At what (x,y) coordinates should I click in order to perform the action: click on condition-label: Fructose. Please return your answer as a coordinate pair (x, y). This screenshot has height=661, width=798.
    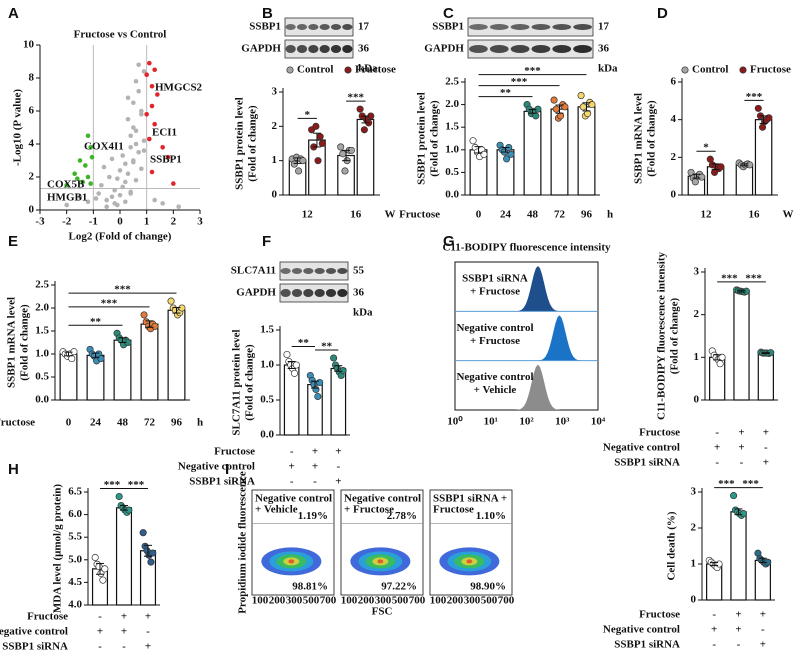
    Looking at the image, I should click on (659, 433).